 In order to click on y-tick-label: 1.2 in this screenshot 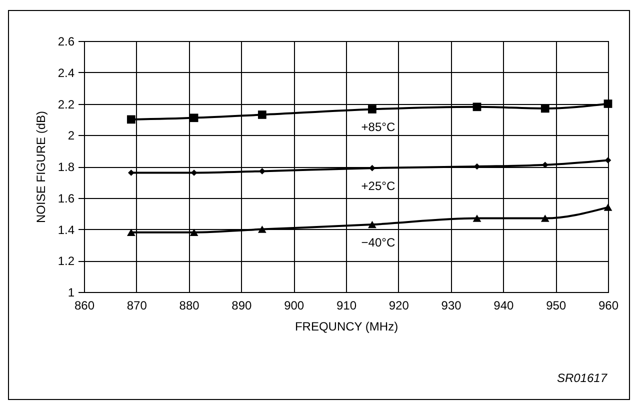, I will do `click(66, 261)`.